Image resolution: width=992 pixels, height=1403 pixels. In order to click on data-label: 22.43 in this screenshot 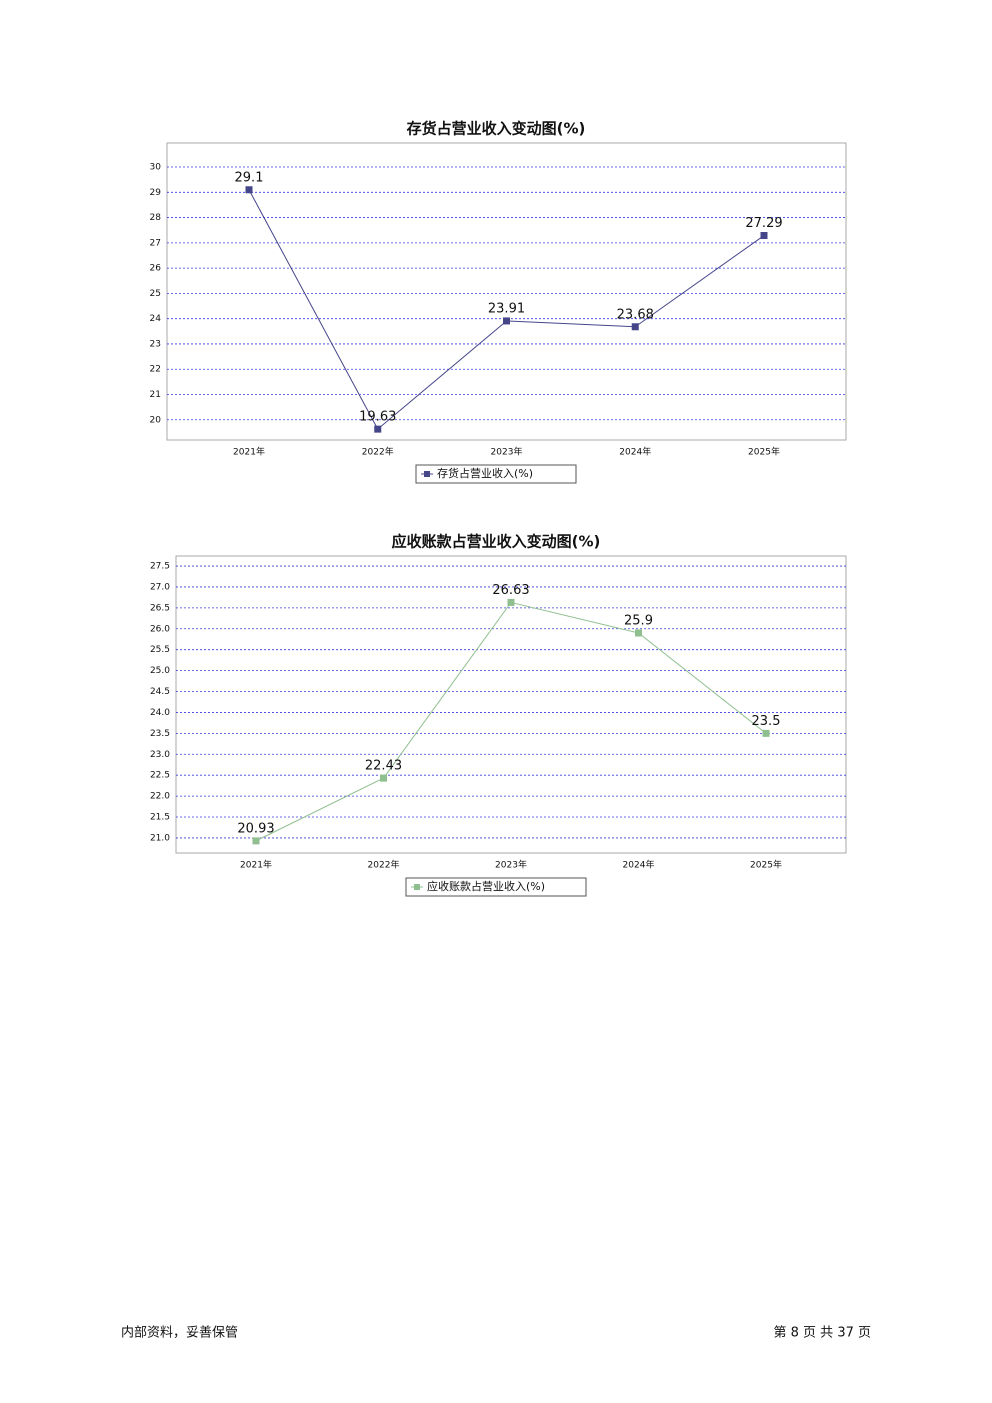, I will do `click(383, 766)`.